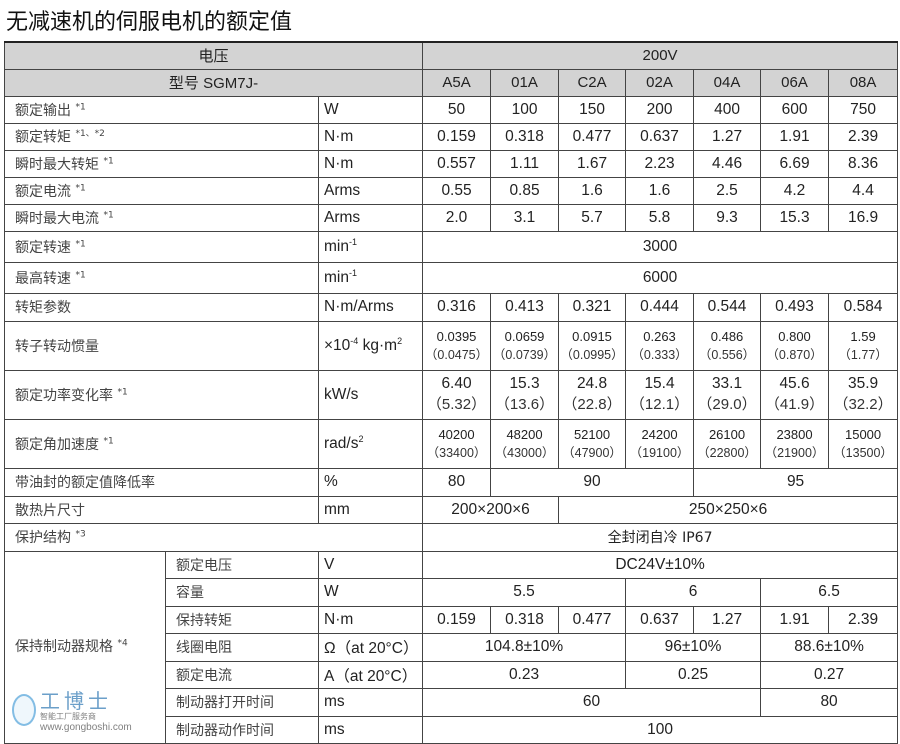 This screenshot has width=900, height=744. What do you see at coordinates (456, 404) in the screenshot?
I see `brake-value-text: （5.32）` at bounding box center [456, 404].